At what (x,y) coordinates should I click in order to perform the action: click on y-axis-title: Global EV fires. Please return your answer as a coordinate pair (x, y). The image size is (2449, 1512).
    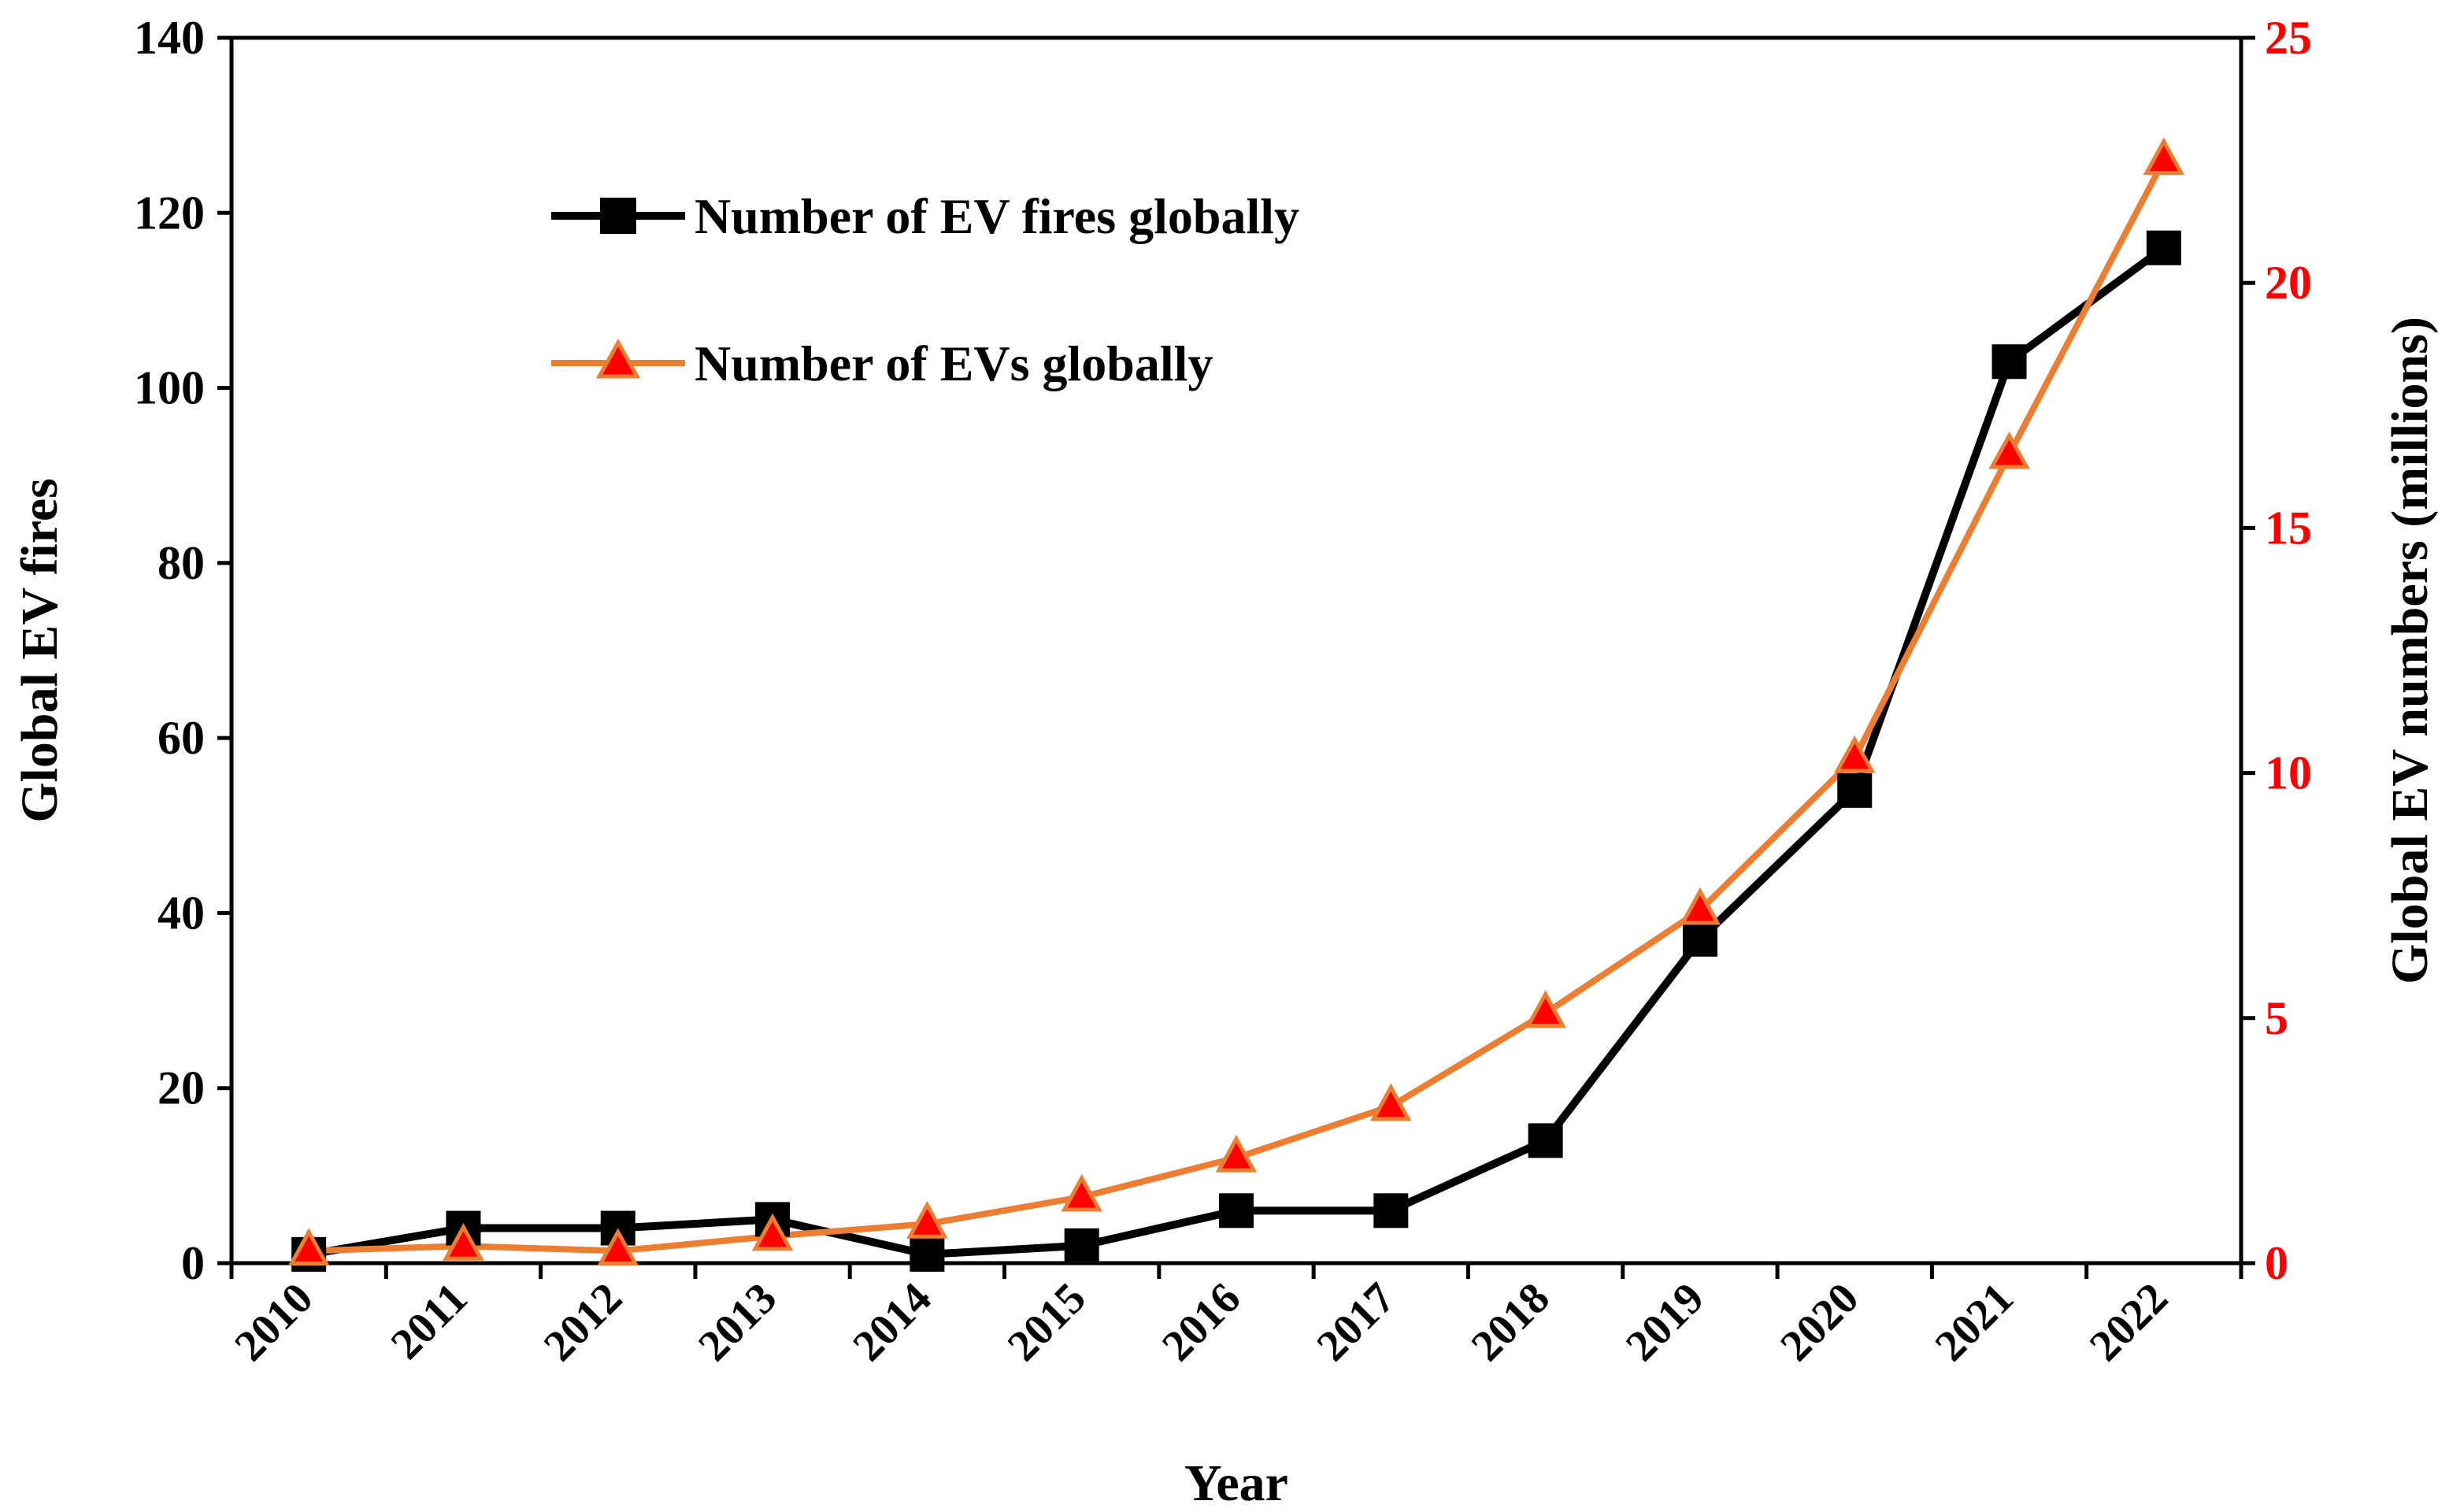
    Looking at the image, I should click on (40, 650).